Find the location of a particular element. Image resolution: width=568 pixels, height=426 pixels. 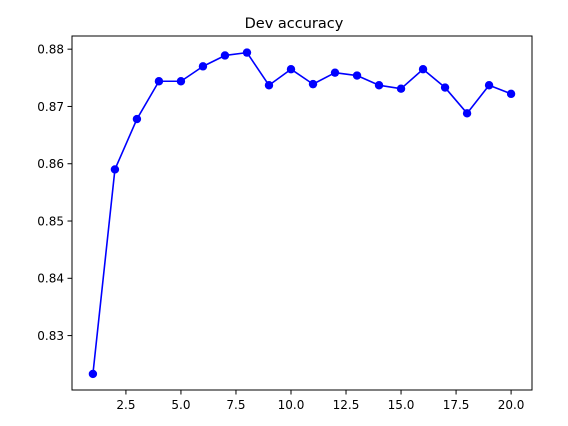

chart-title: Dev accuracy is located at coordinates (294, 24).